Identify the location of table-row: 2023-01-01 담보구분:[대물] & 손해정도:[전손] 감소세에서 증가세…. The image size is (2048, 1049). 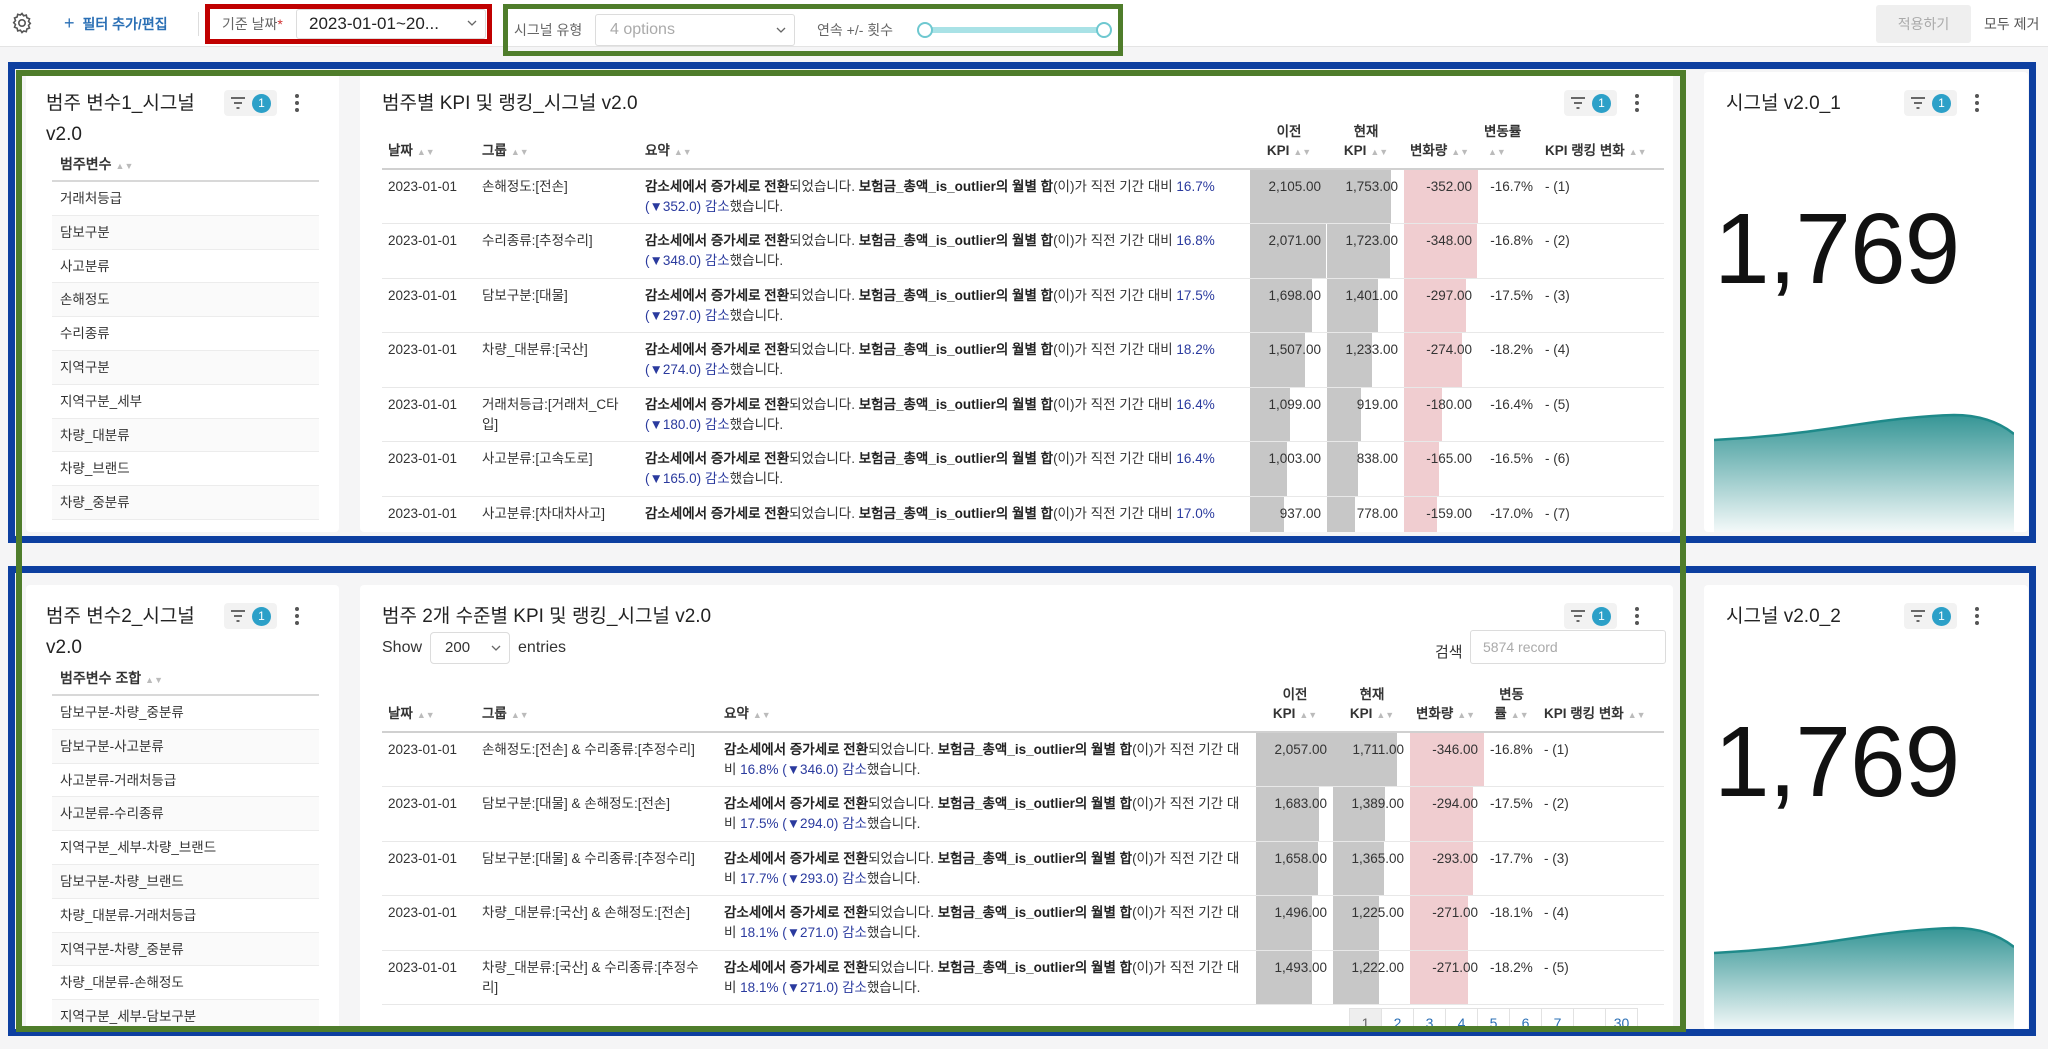
(1023, 814).